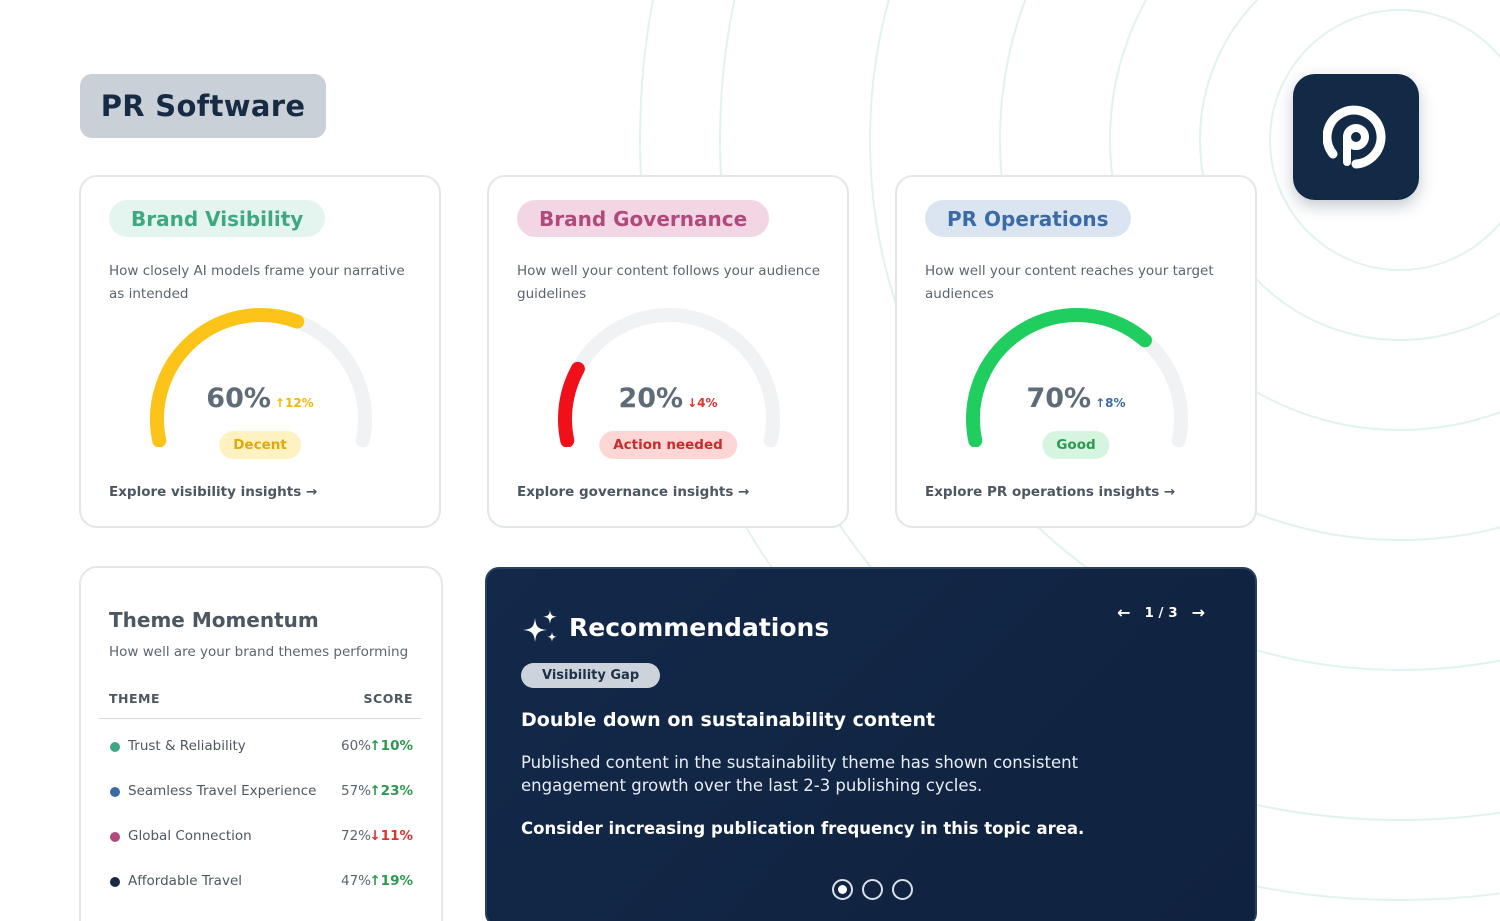 The image size is (1500, 921). I want to click on status-badge: Action needed, so click(668, 445).